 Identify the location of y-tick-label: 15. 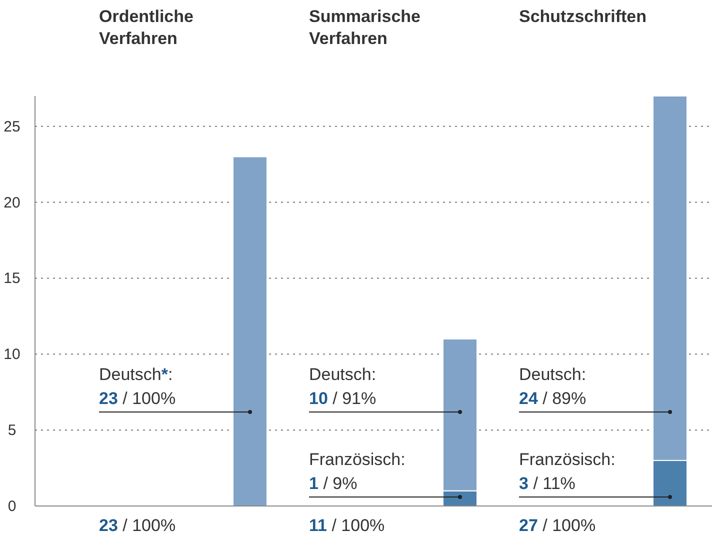
(12, 279).